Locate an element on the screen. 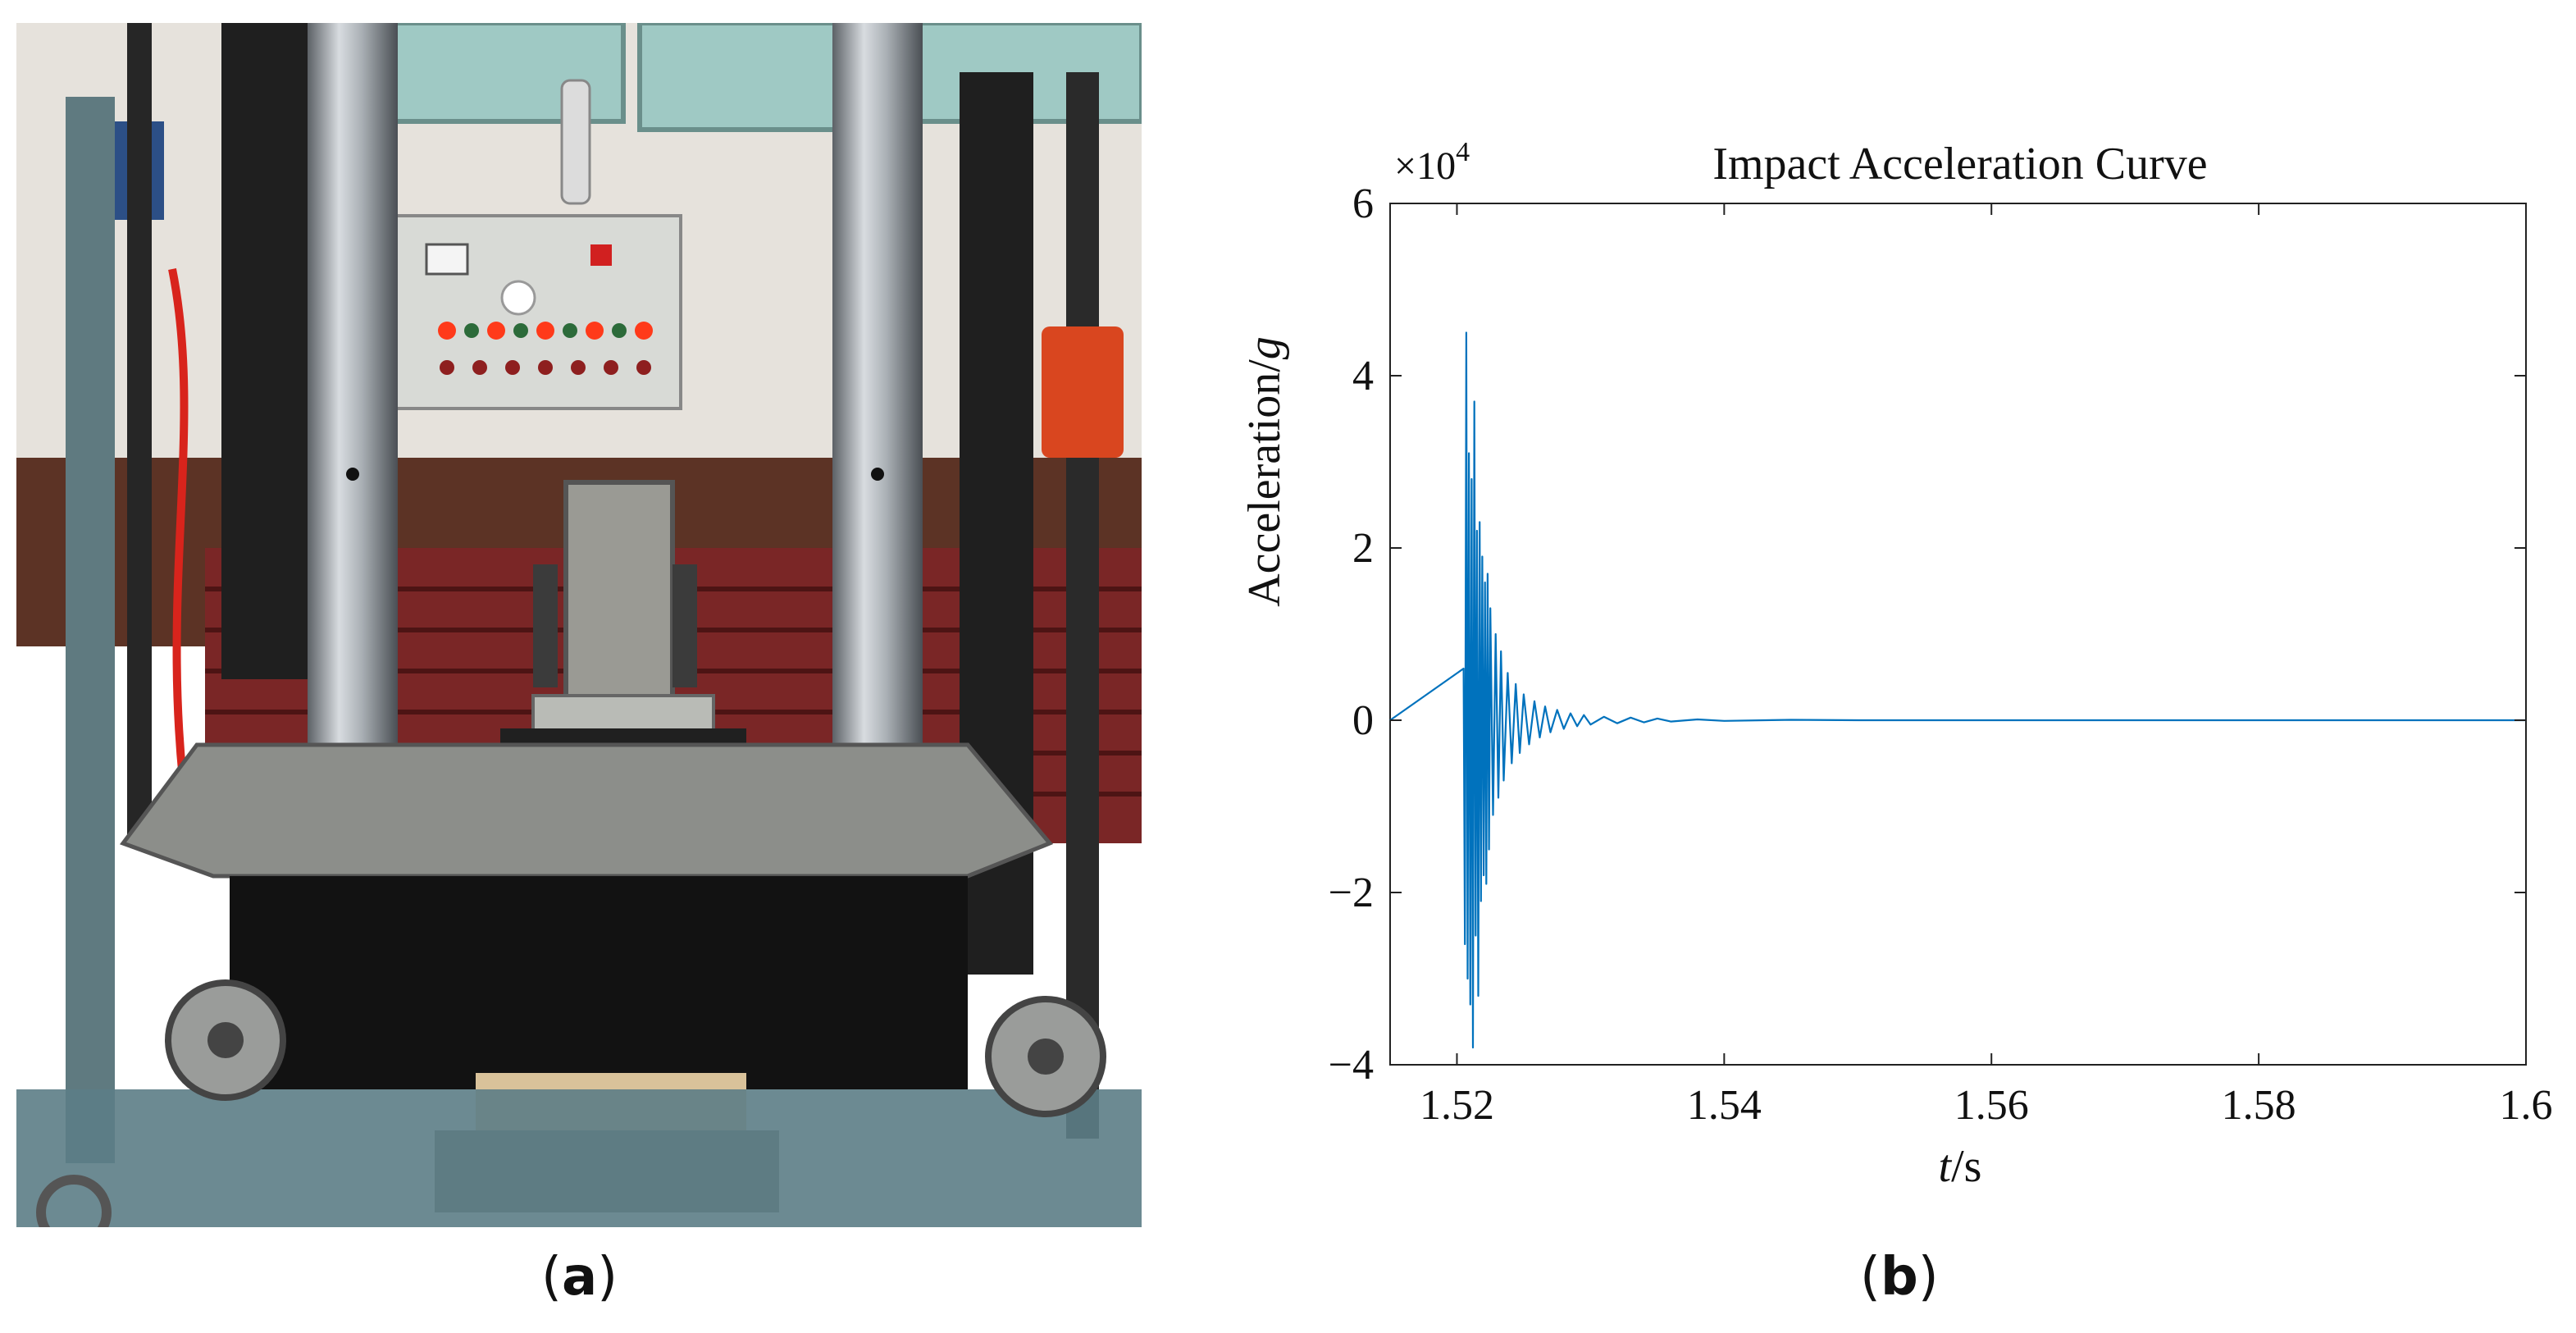 Image resolution: width=2576 pixels, height=1333 pixels. x-tick-label: 1.58 is located at coordinates (2259, 1105).